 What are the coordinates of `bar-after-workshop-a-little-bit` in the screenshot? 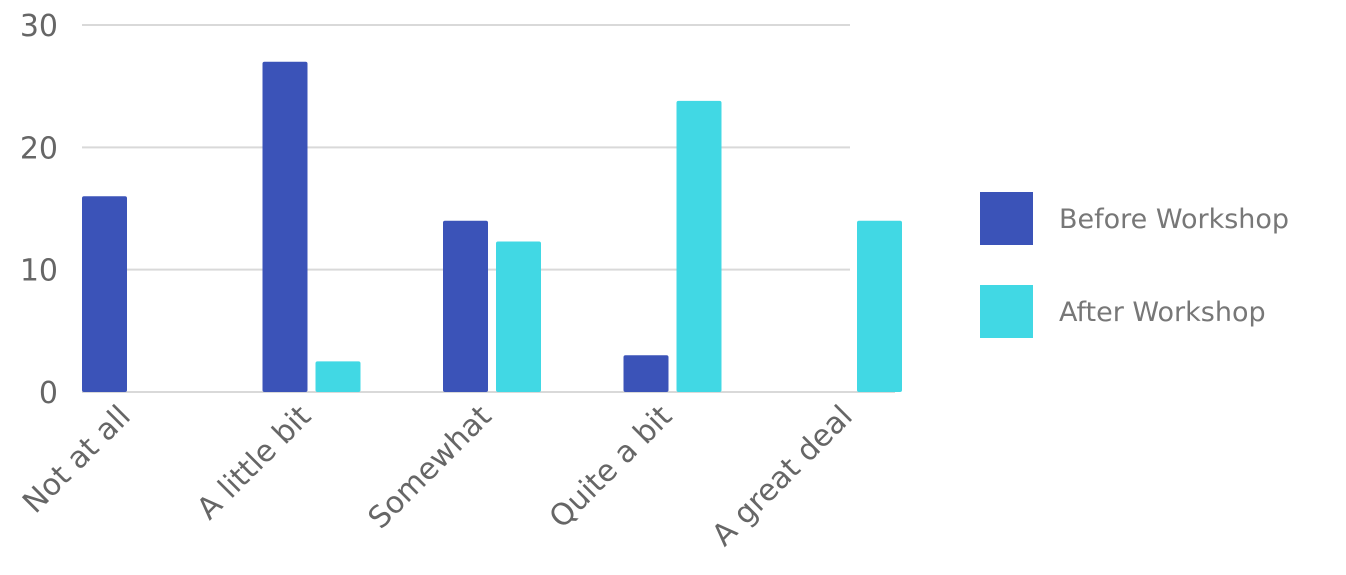 It's located at (338, 376).